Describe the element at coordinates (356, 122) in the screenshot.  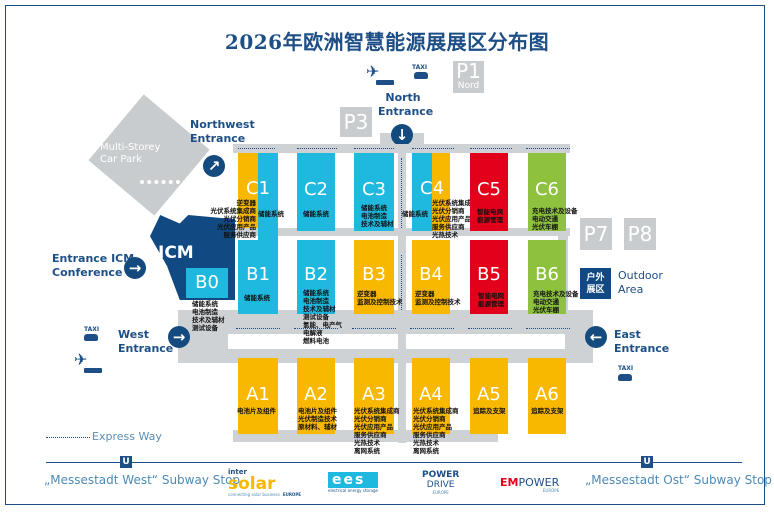
I see `parking-p3: P3` at that location.